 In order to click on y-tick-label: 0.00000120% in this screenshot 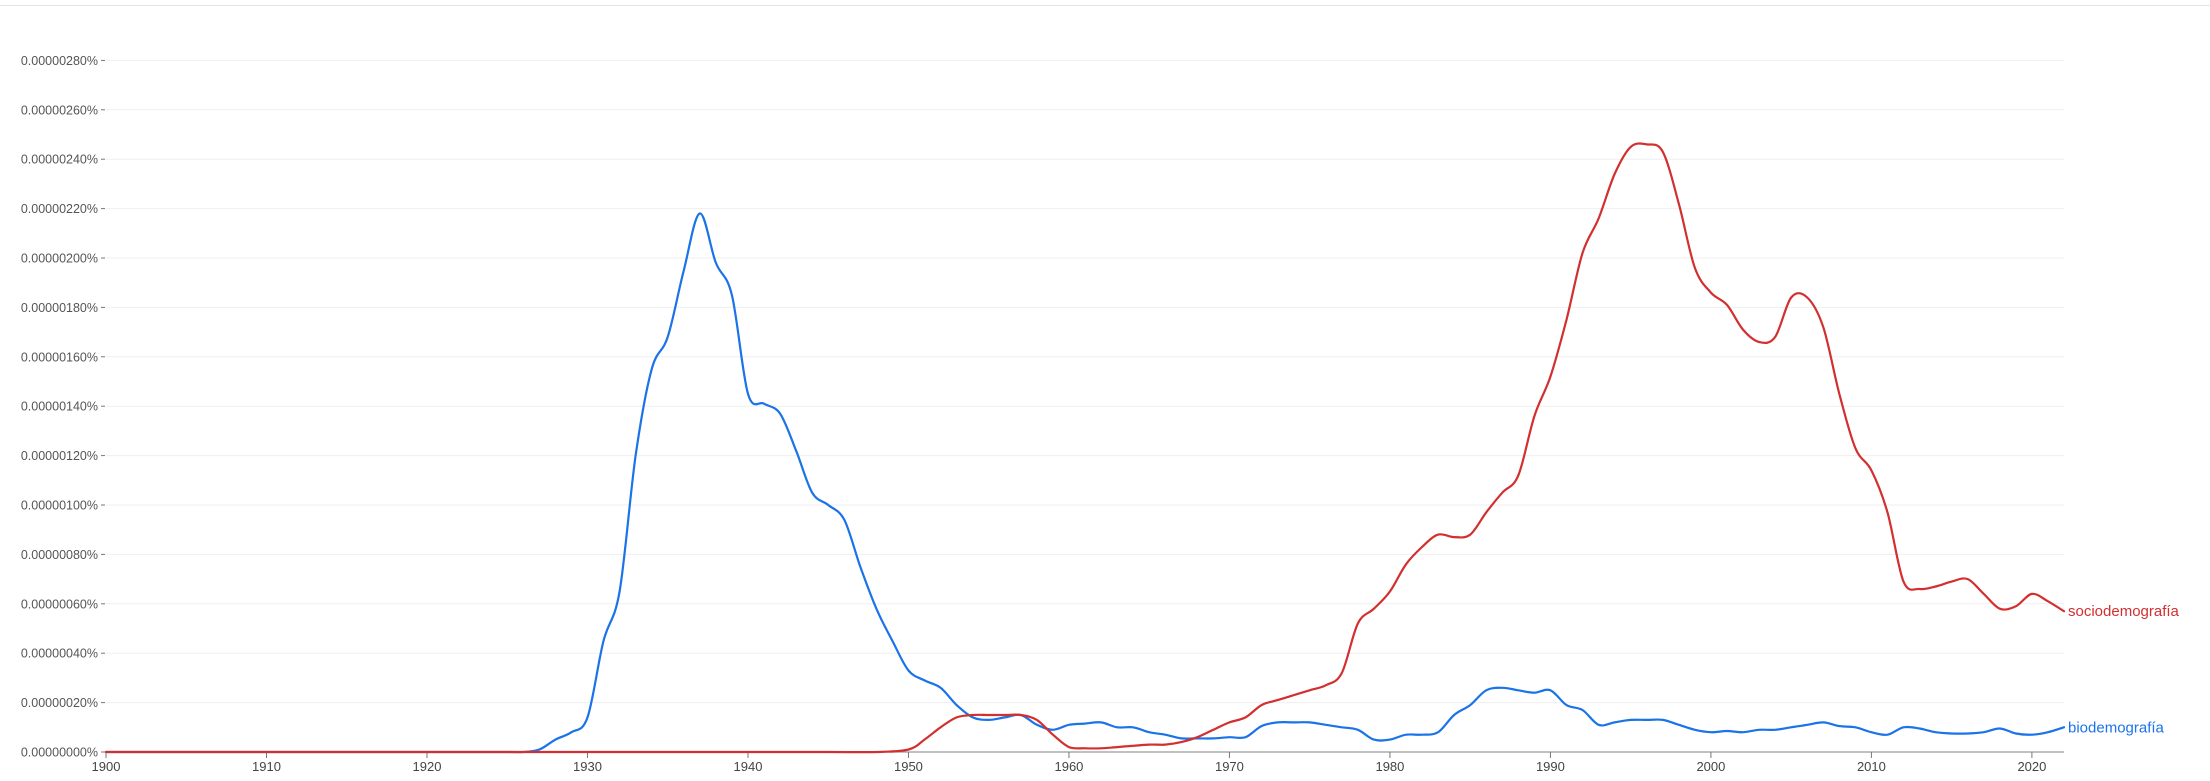, I will do `click(59, 456)`.